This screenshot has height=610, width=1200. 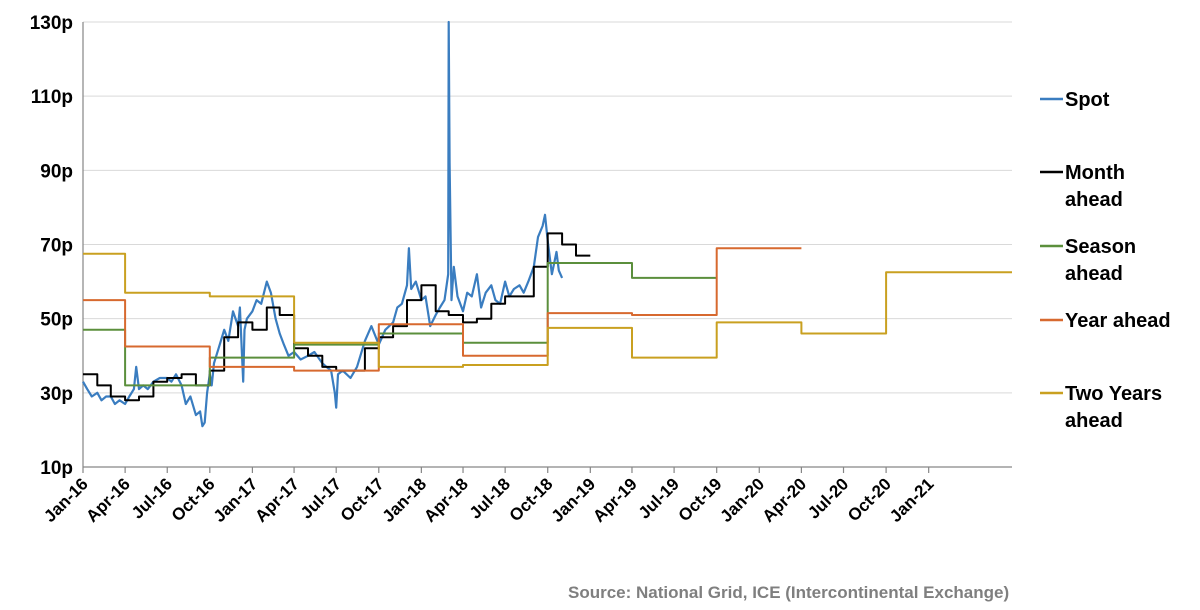 What do you see at coordinates (337, 317) in the screenshot?
I see `series-line-month-ahead` at bounding box center [337, 317].